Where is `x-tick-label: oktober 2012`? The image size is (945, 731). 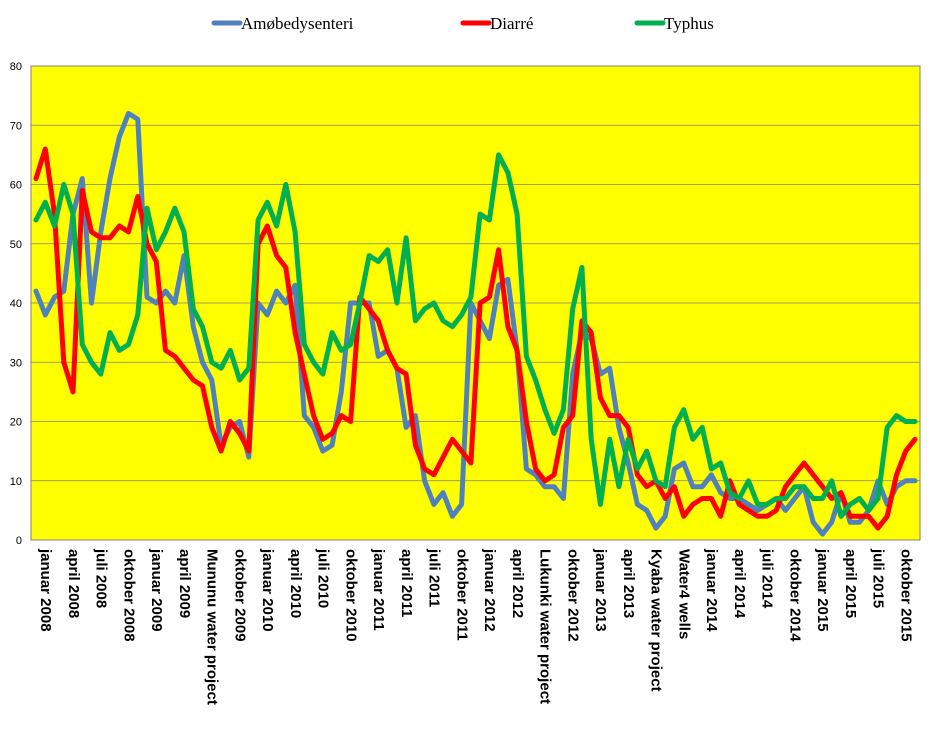 x-tick-label: oktober 2012 is located at coordinates (572, 595).